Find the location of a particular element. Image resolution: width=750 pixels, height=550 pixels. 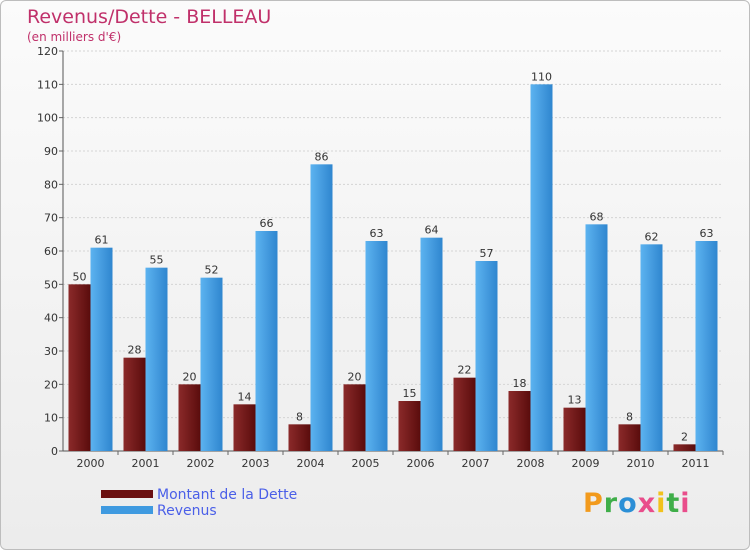

data-label-revenue: 86 is located at coordinates (322, 156).